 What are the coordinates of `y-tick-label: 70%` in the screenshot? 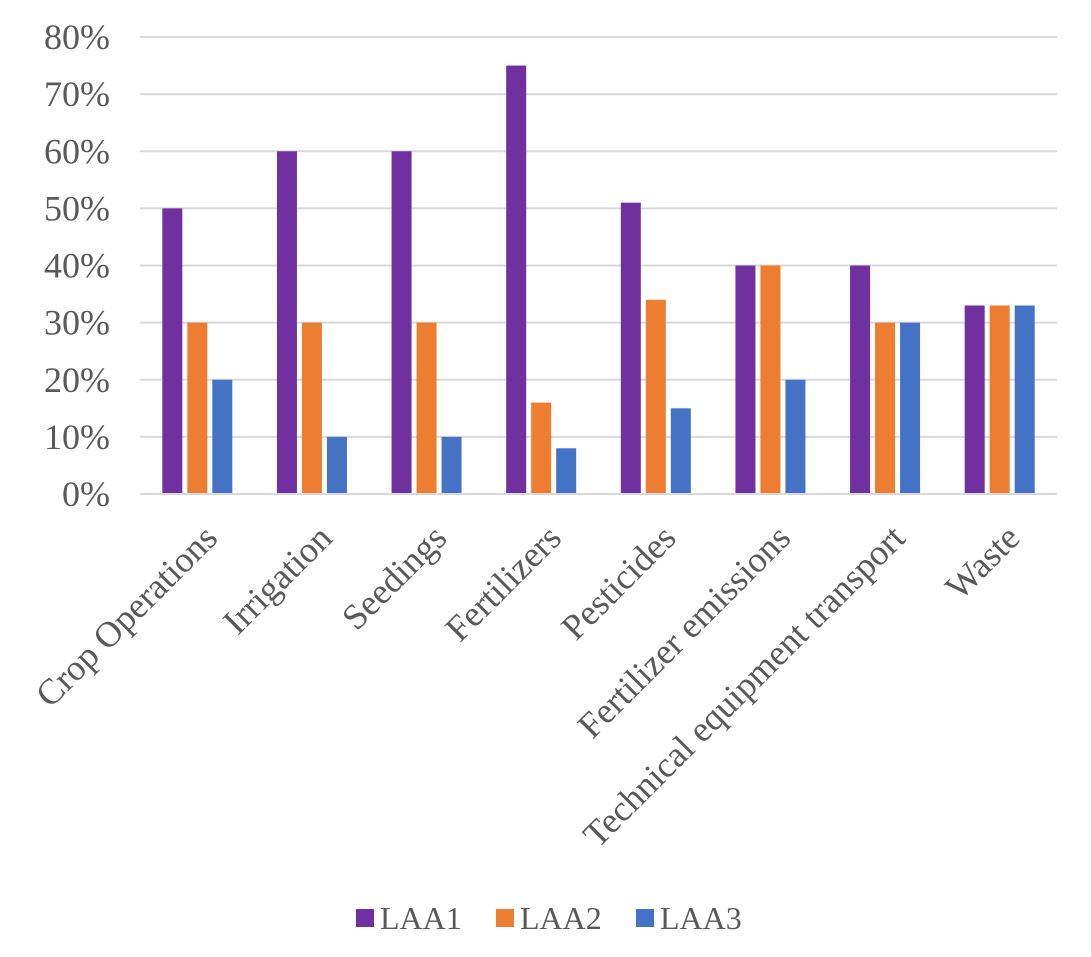 It's located at (77, 94).